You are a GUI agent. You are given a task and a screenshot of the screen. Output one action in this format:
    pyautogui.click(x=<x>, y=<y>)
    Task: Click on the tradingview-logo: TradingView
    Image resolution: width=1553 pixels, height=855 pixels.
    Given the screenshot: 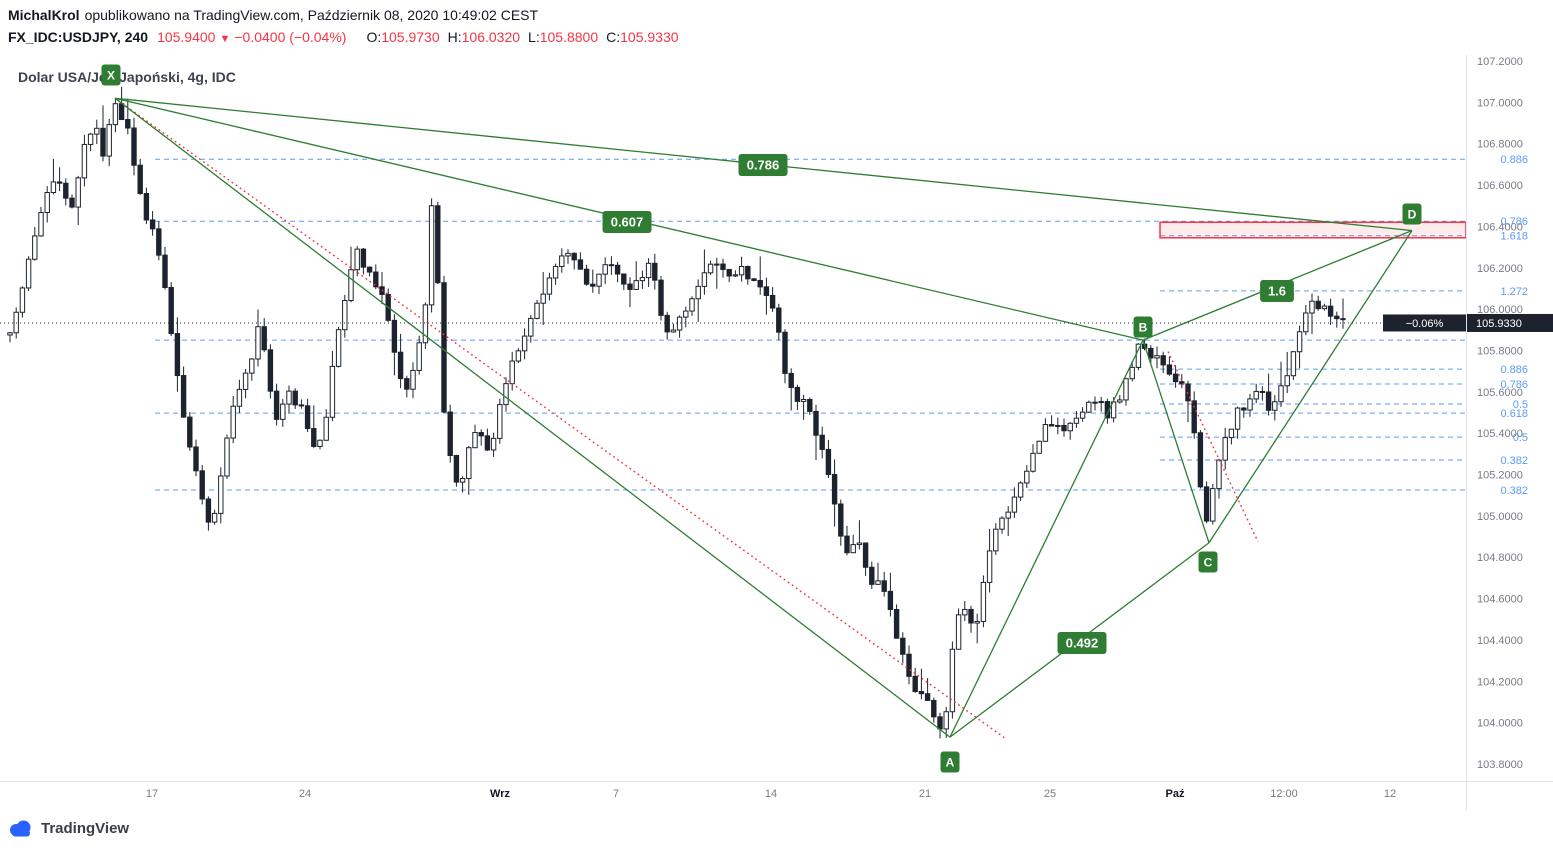 What is the action you would take?
    pyautogui.click(x=68, y=828)
    